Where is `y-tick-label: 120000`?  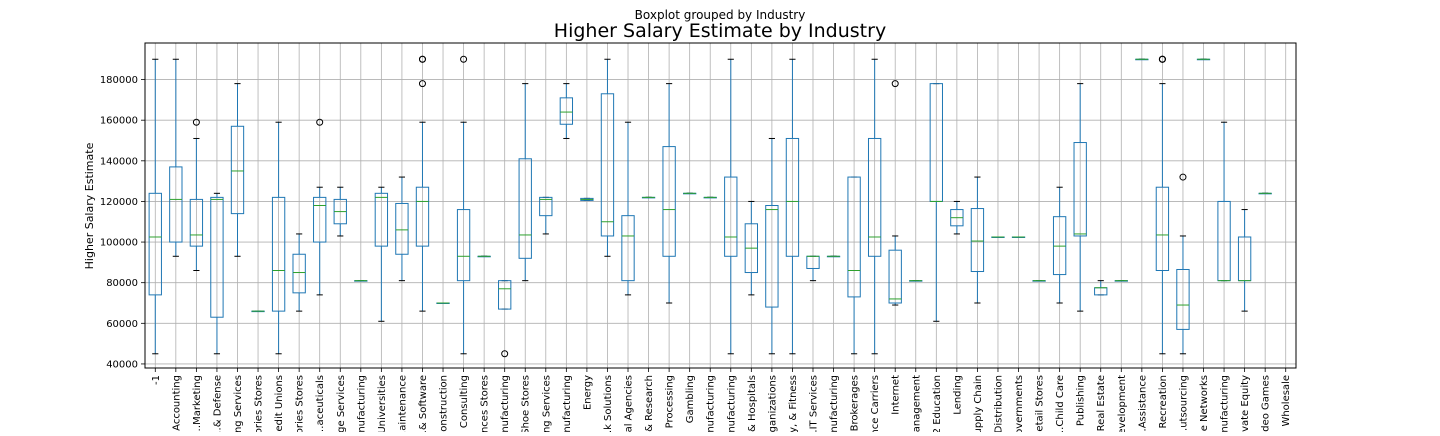
y-tick-label: 120000 is located at coordinates (119, 202).